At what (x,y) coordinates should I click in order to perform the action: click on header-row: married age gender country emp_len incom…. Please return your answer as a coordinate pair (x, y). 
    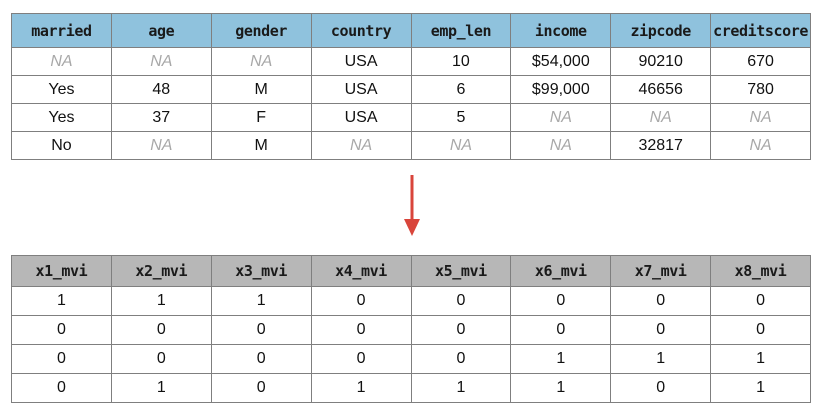
    Looking at the image, I should click on (411, 30).